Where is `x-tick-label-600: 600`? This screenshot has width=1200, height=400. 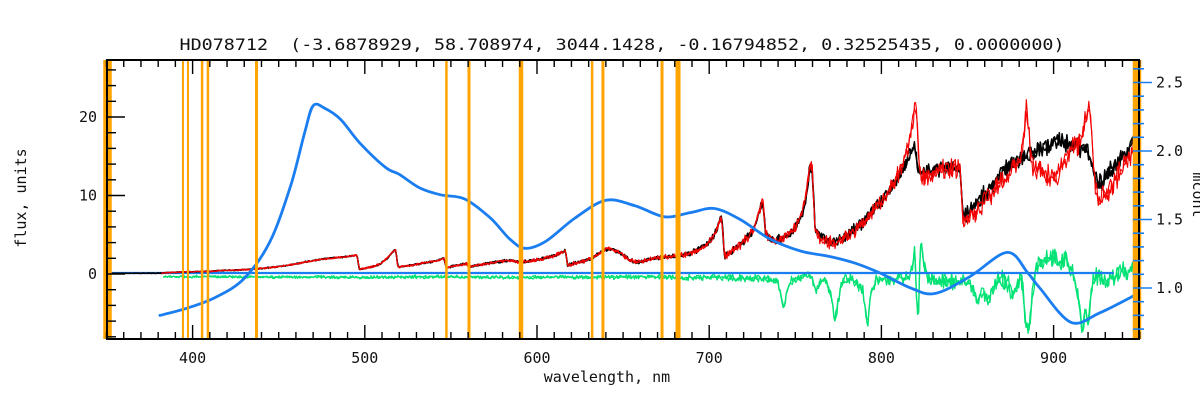
x-tick-label-600: 600 is located at coordinates (536, 358).